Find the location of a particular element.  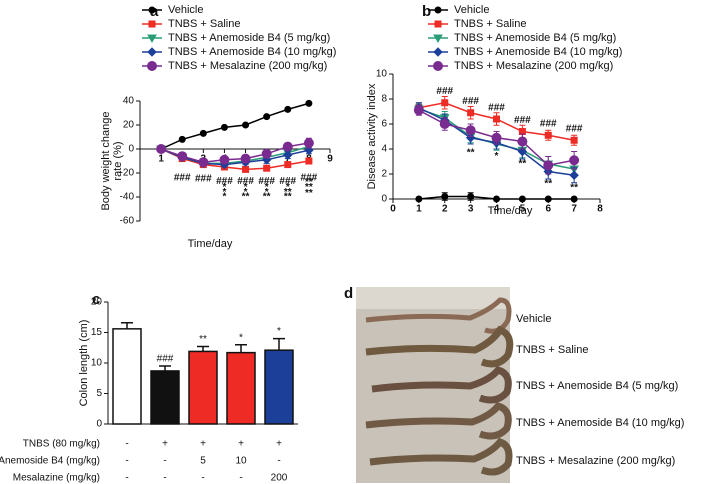

table-cell: 10 is located at coordinates (241, 461).